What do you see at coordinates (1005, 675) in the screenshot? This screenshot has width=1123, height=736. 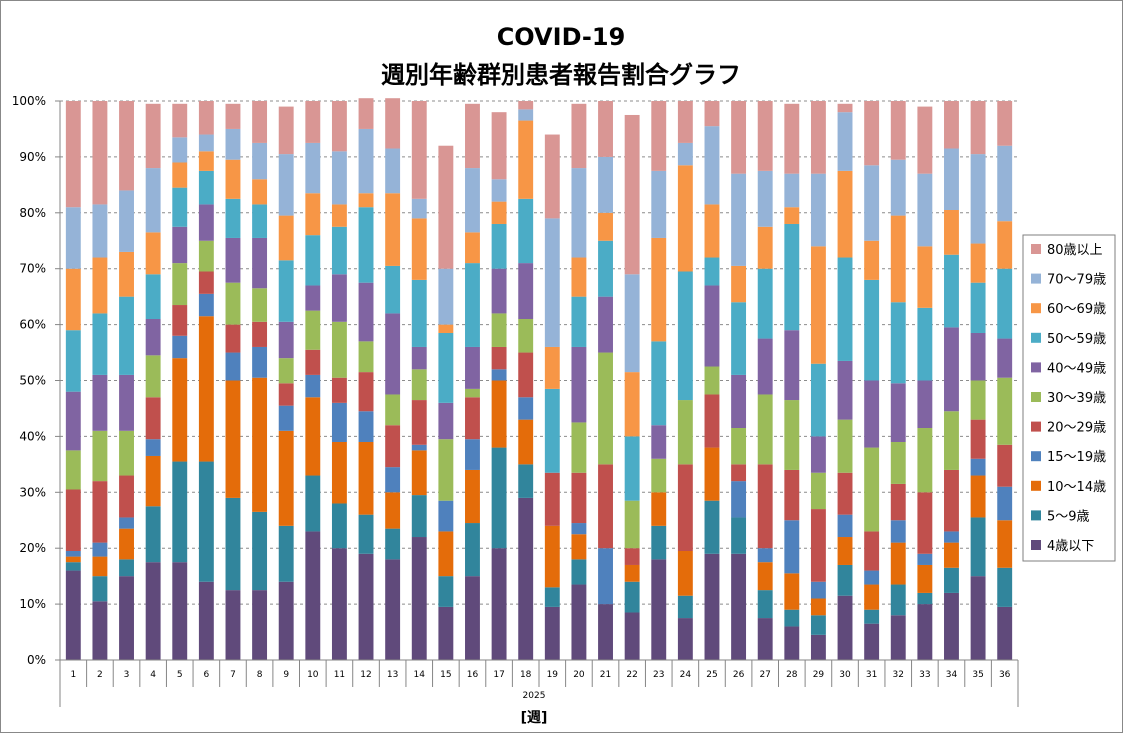 I see `x-tick-label: 36` at bounding box center [1005, 675].